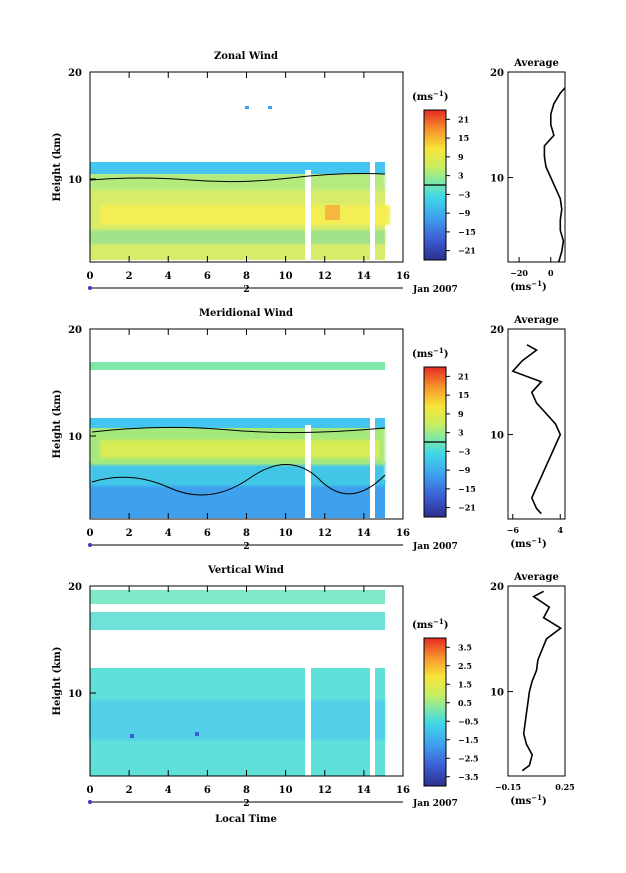 The image size is (626, 873). What do you see at coordinates (75, 73) in the screenshot?
I see `zonal-ytick-20: 20` at bounding box center [75, 73].